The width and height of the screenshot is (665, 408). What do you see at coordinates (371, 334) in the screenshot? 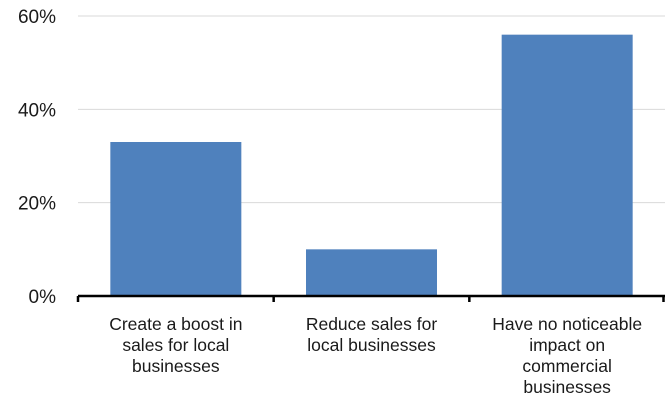
I see `x-category-label-2: Reduce sales for local businesses` at bounding box center [371, 334].